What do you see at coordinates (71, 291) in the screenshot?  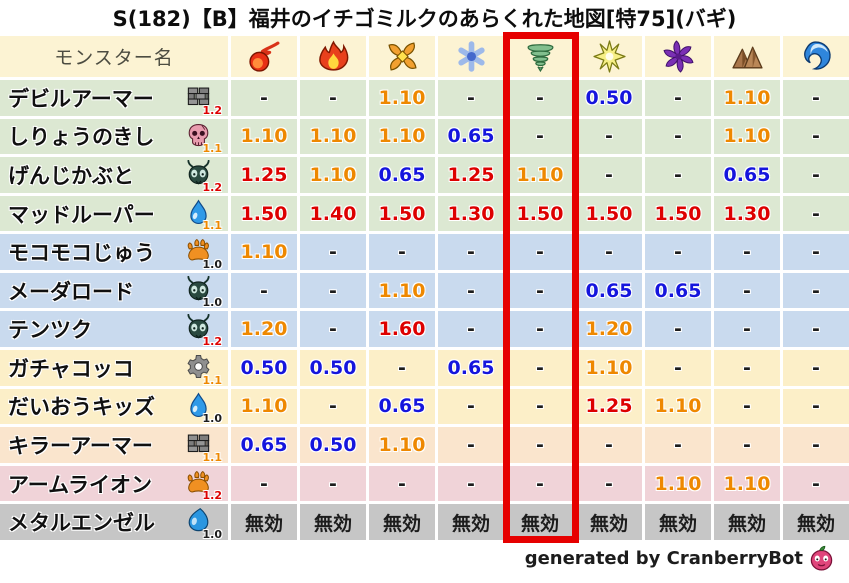 I see `monster-name: メーダロード` at bounding box center [71, 291].